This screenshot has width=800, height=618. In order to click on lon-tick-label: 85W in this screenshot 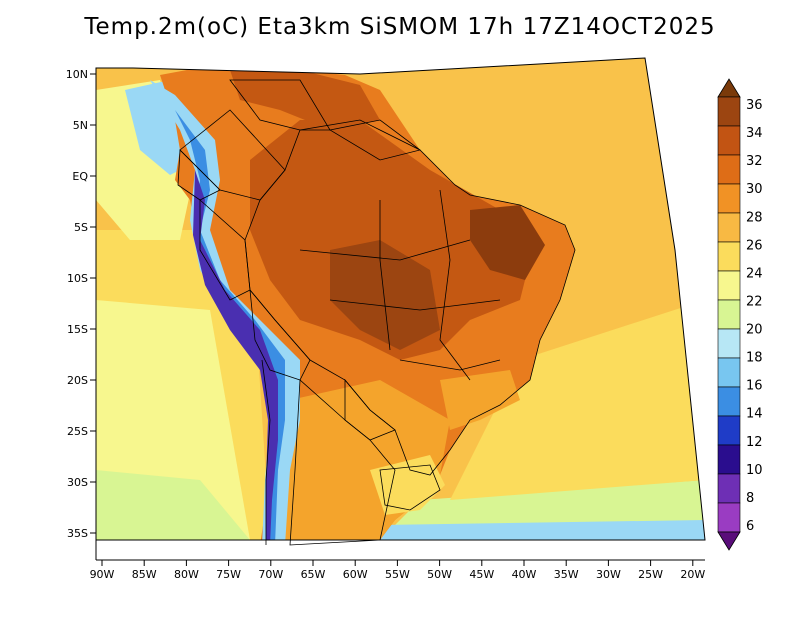, I will do `click(144, 574)`.